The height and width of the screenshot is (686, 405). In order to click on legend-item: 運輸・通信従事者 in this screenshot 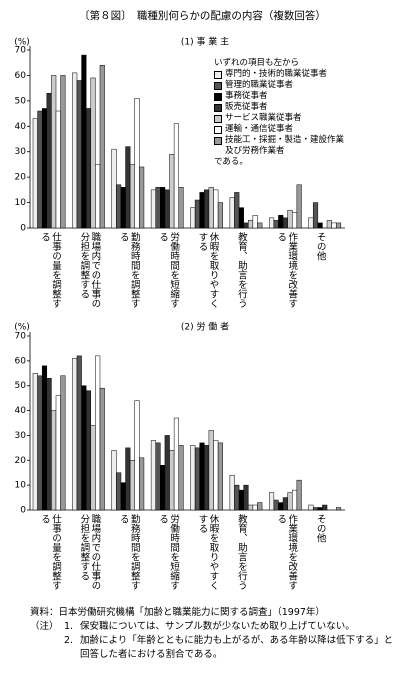, I will do `click(280, 129)`.